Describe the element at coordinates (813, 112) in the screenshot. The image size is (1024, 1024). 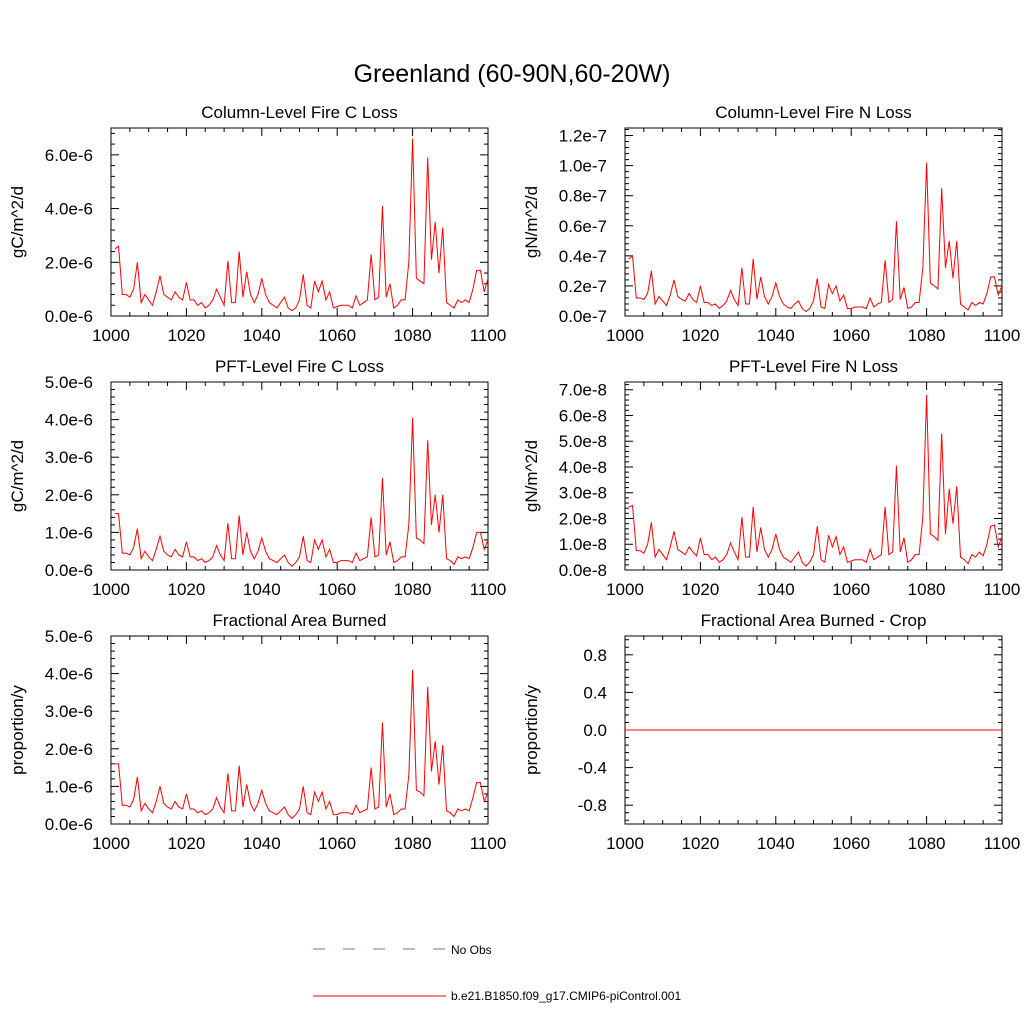
I see `panel-title: Column-Level Fire N Loss` at that location.